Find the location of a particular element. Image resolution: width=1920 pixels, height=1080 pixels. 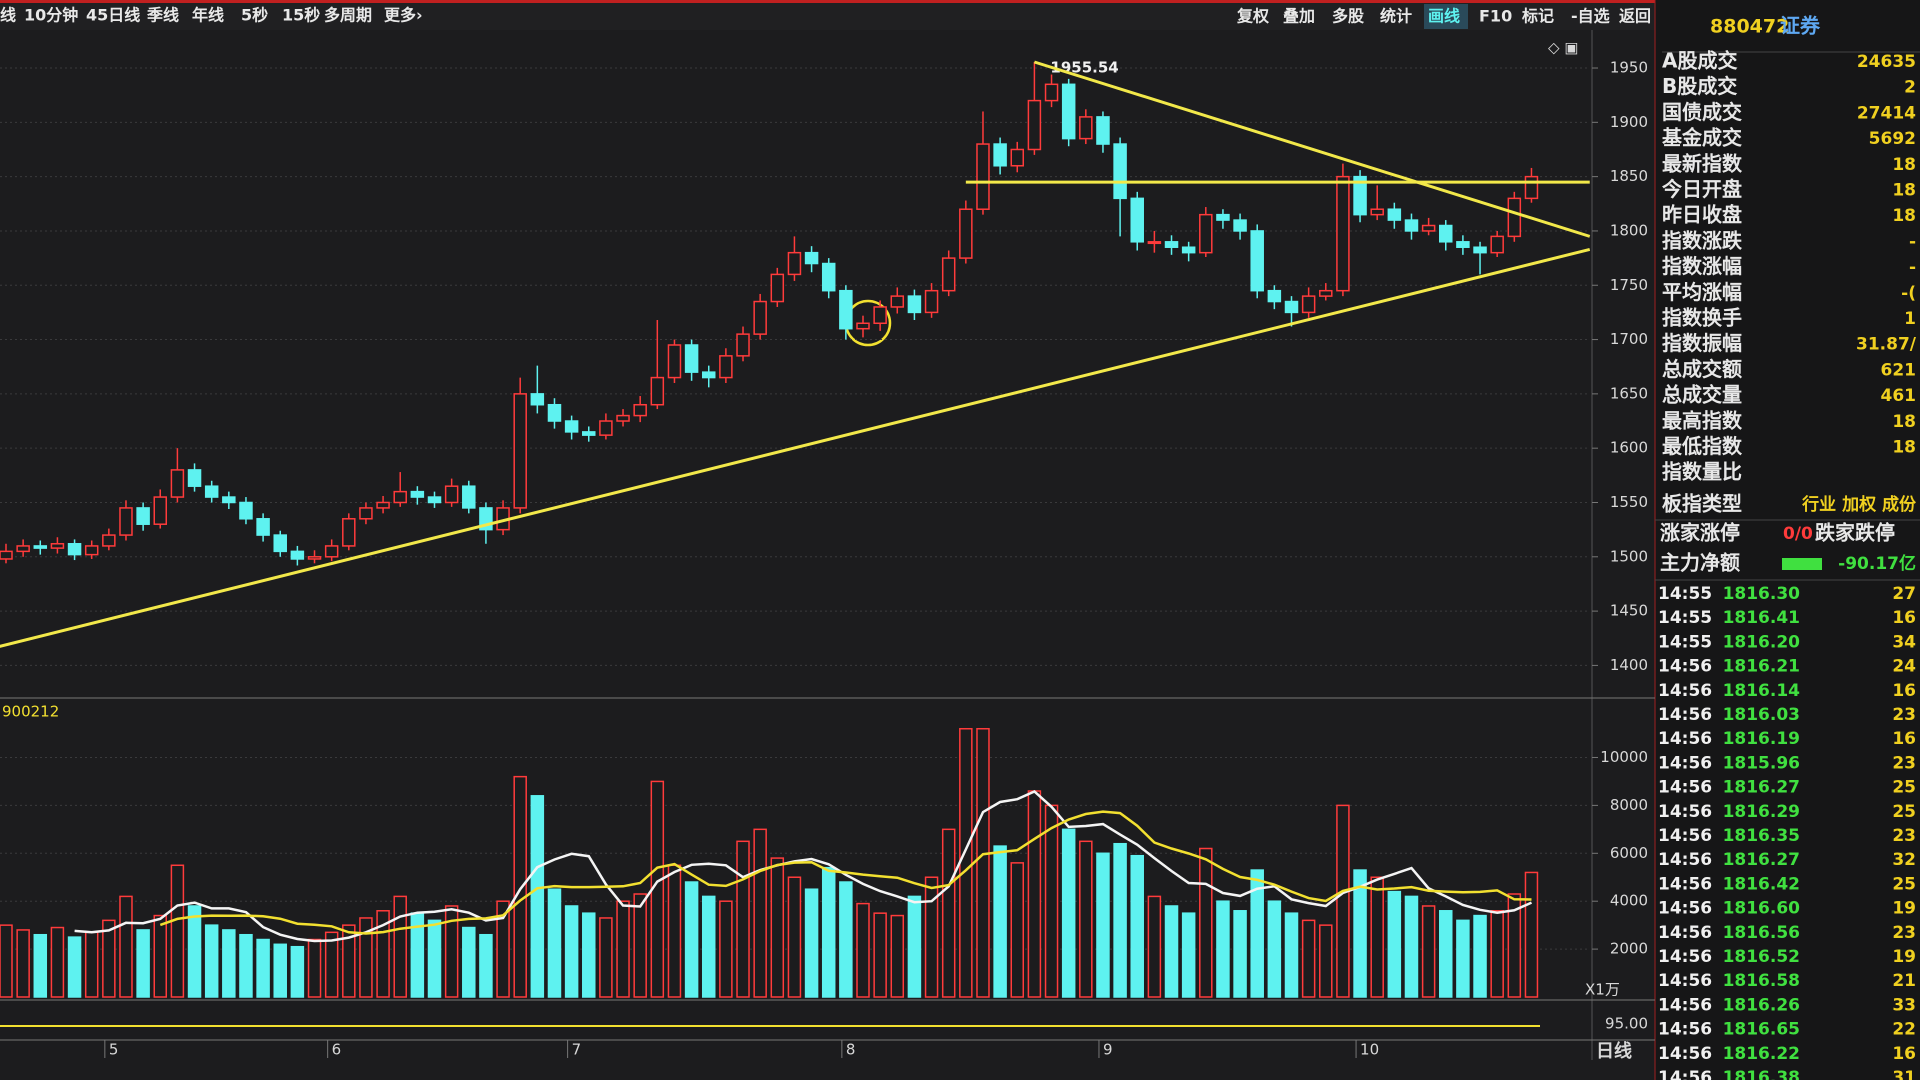

tick-price: 1816.65 is located at coordinates (1761, 1030).